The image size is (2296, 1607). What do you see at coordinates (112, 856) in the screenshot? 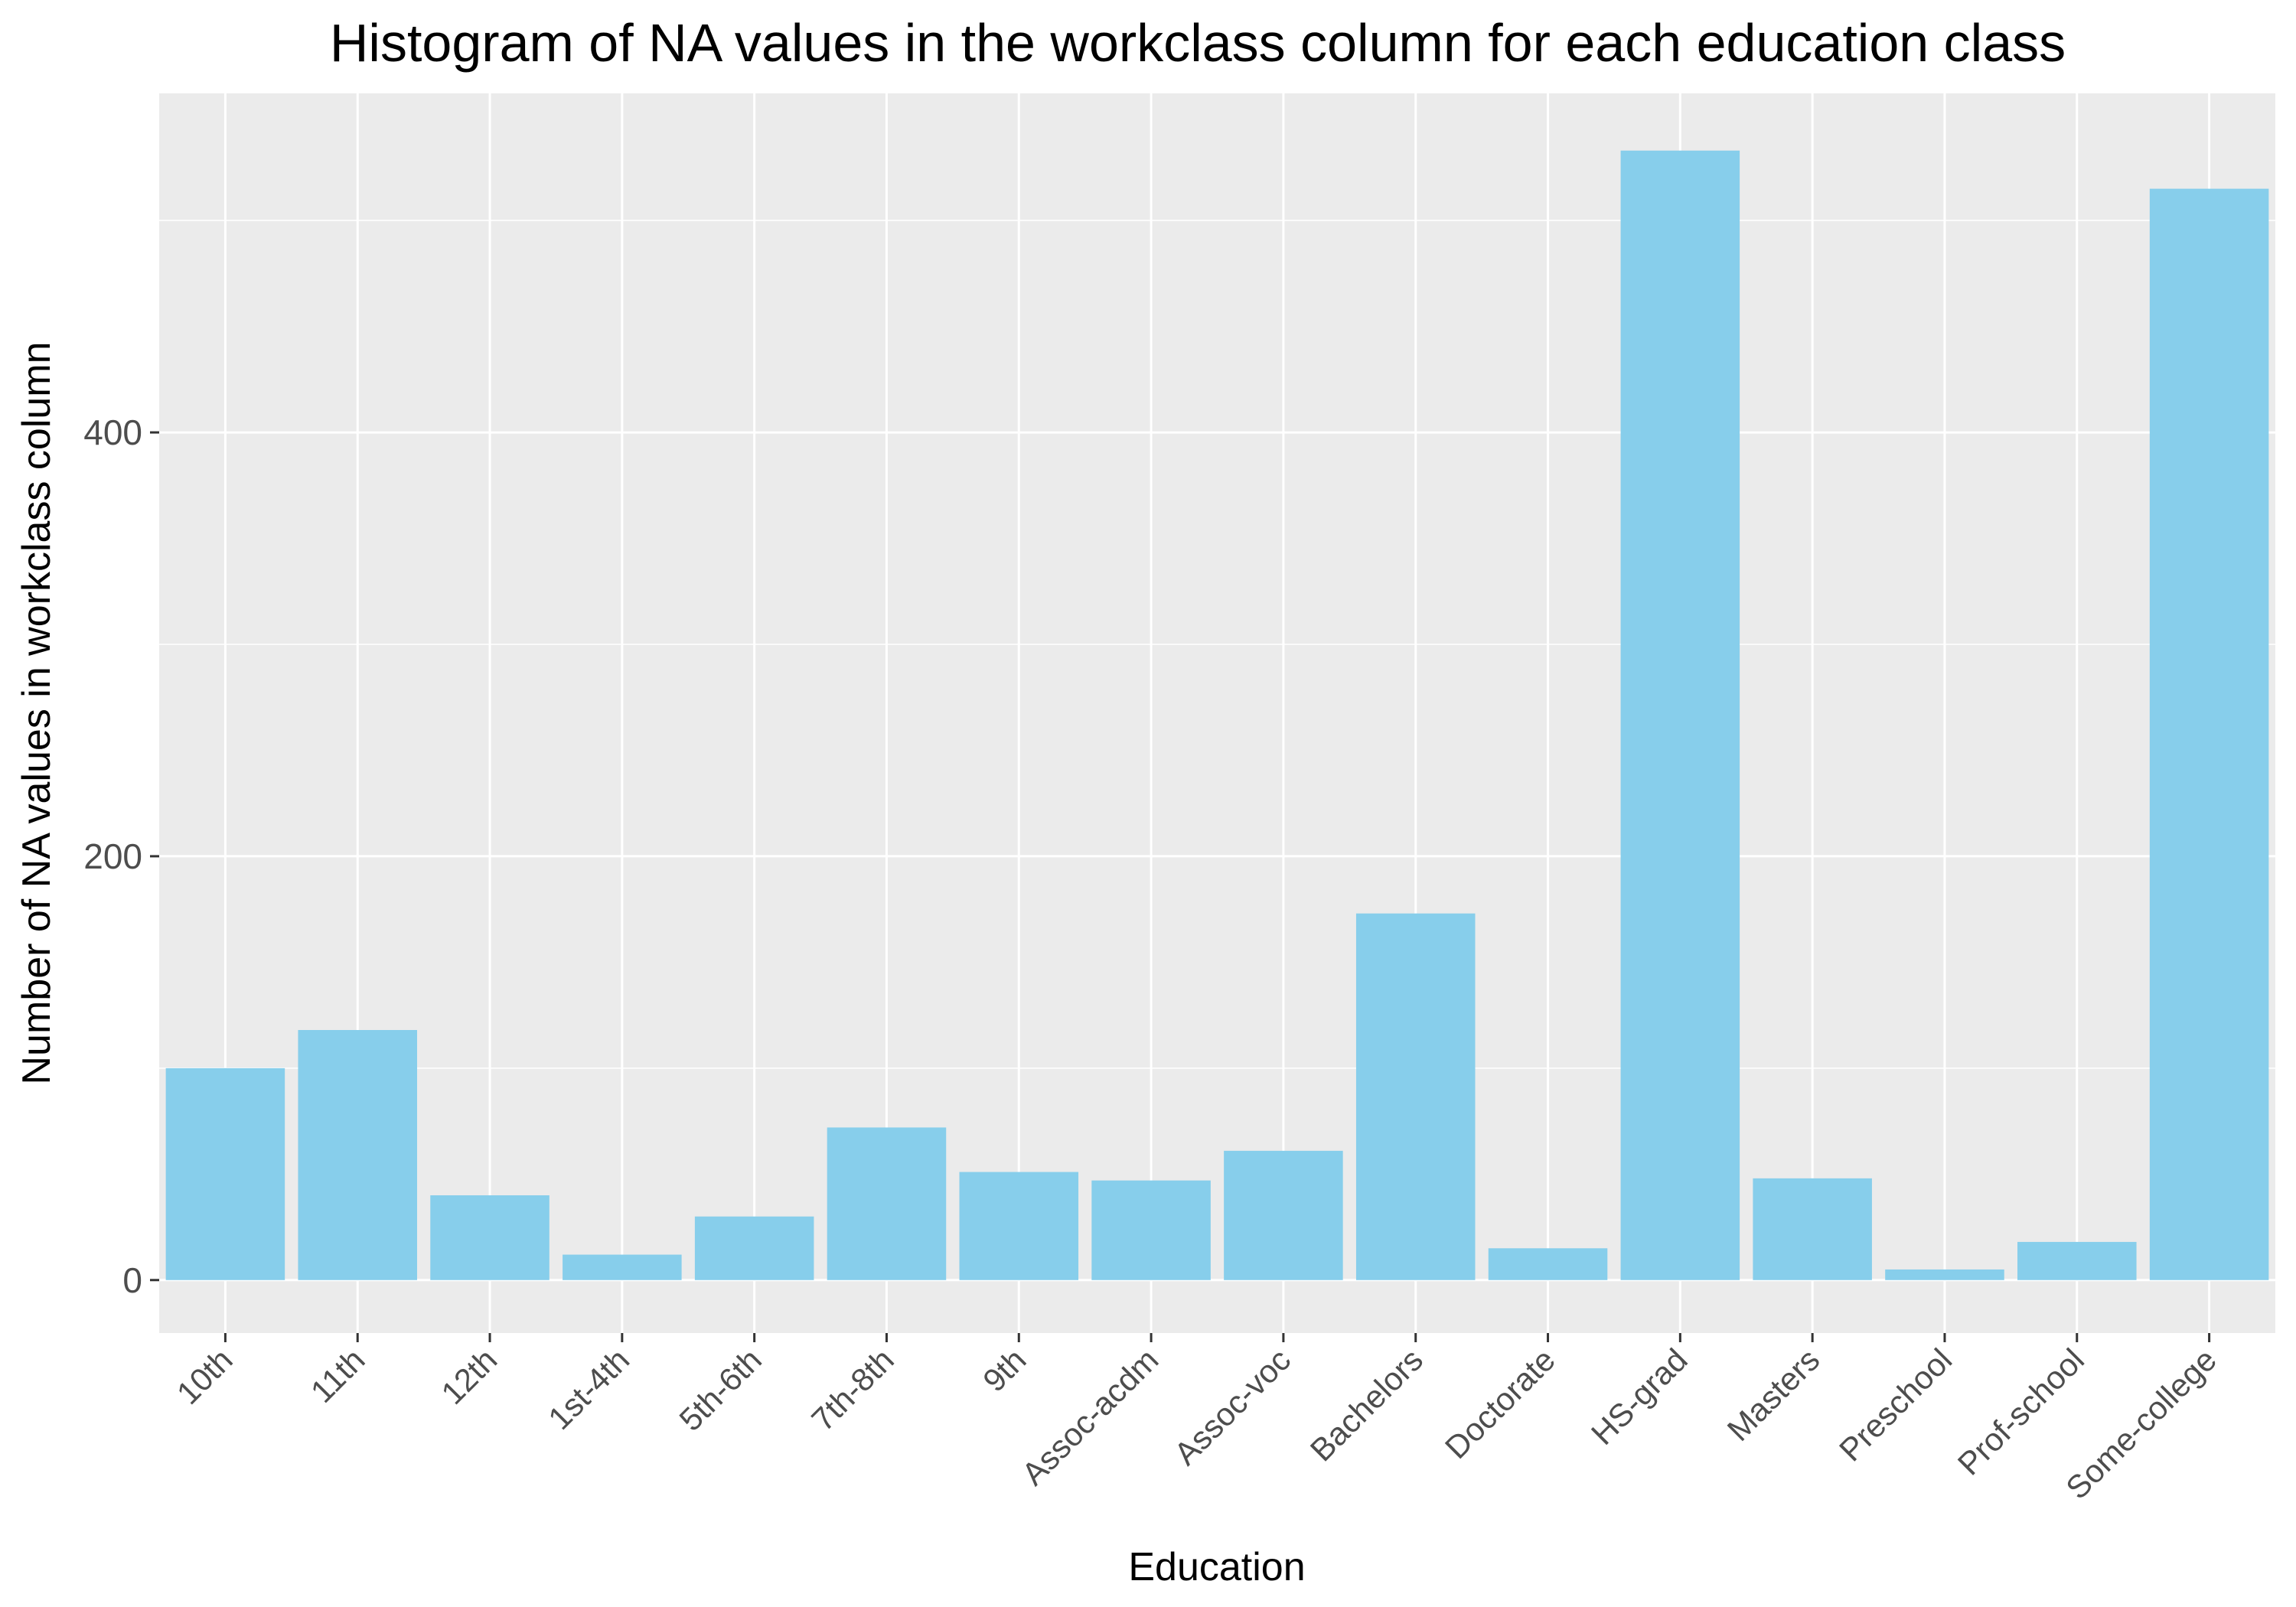
I see `y-tick-label: 200` at bounding box center [112, 856].